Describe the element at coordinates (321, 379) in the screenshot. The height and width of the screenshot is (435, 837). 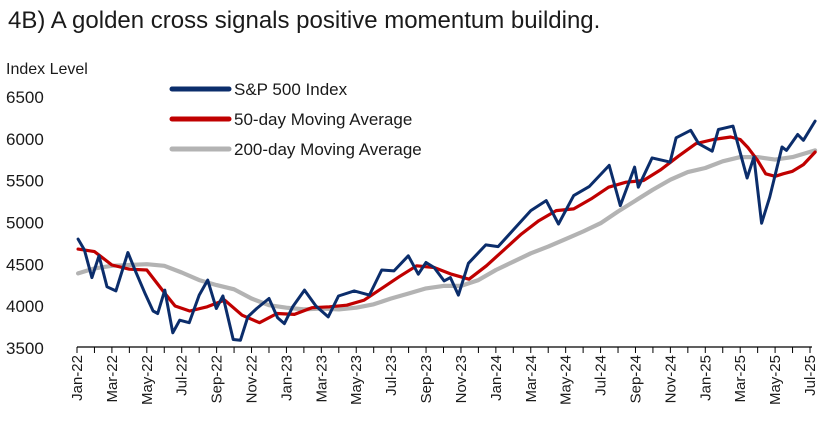
I see `x-tick-label: Mar-23` at that location.